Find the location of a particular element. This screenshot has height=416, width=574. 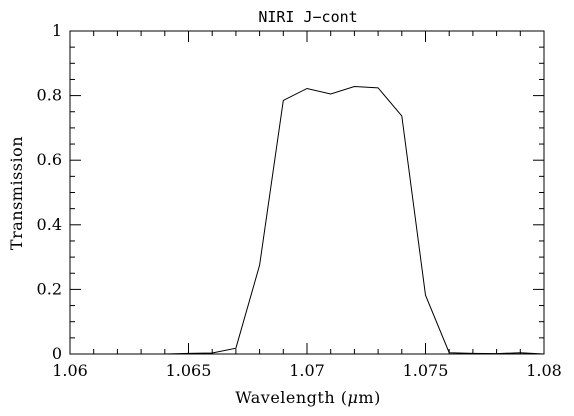

x-tick-label: 1.07 is located at coordinates (307, 370).